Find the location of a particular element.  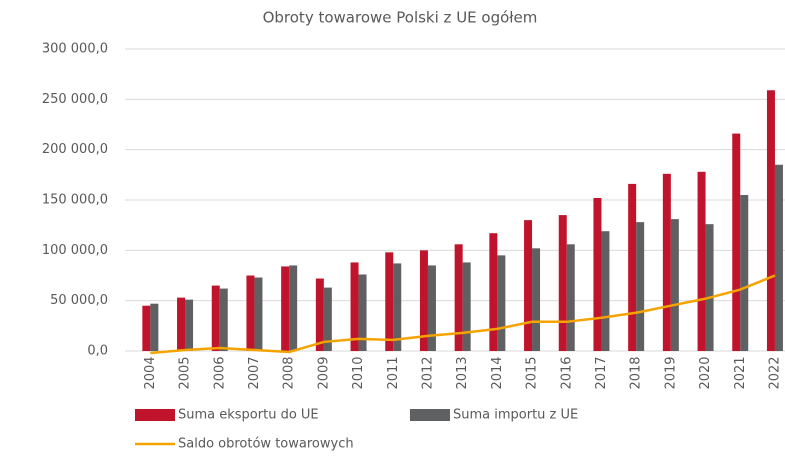

x-tick-label: 2012 is located at coordinates (427, 372).